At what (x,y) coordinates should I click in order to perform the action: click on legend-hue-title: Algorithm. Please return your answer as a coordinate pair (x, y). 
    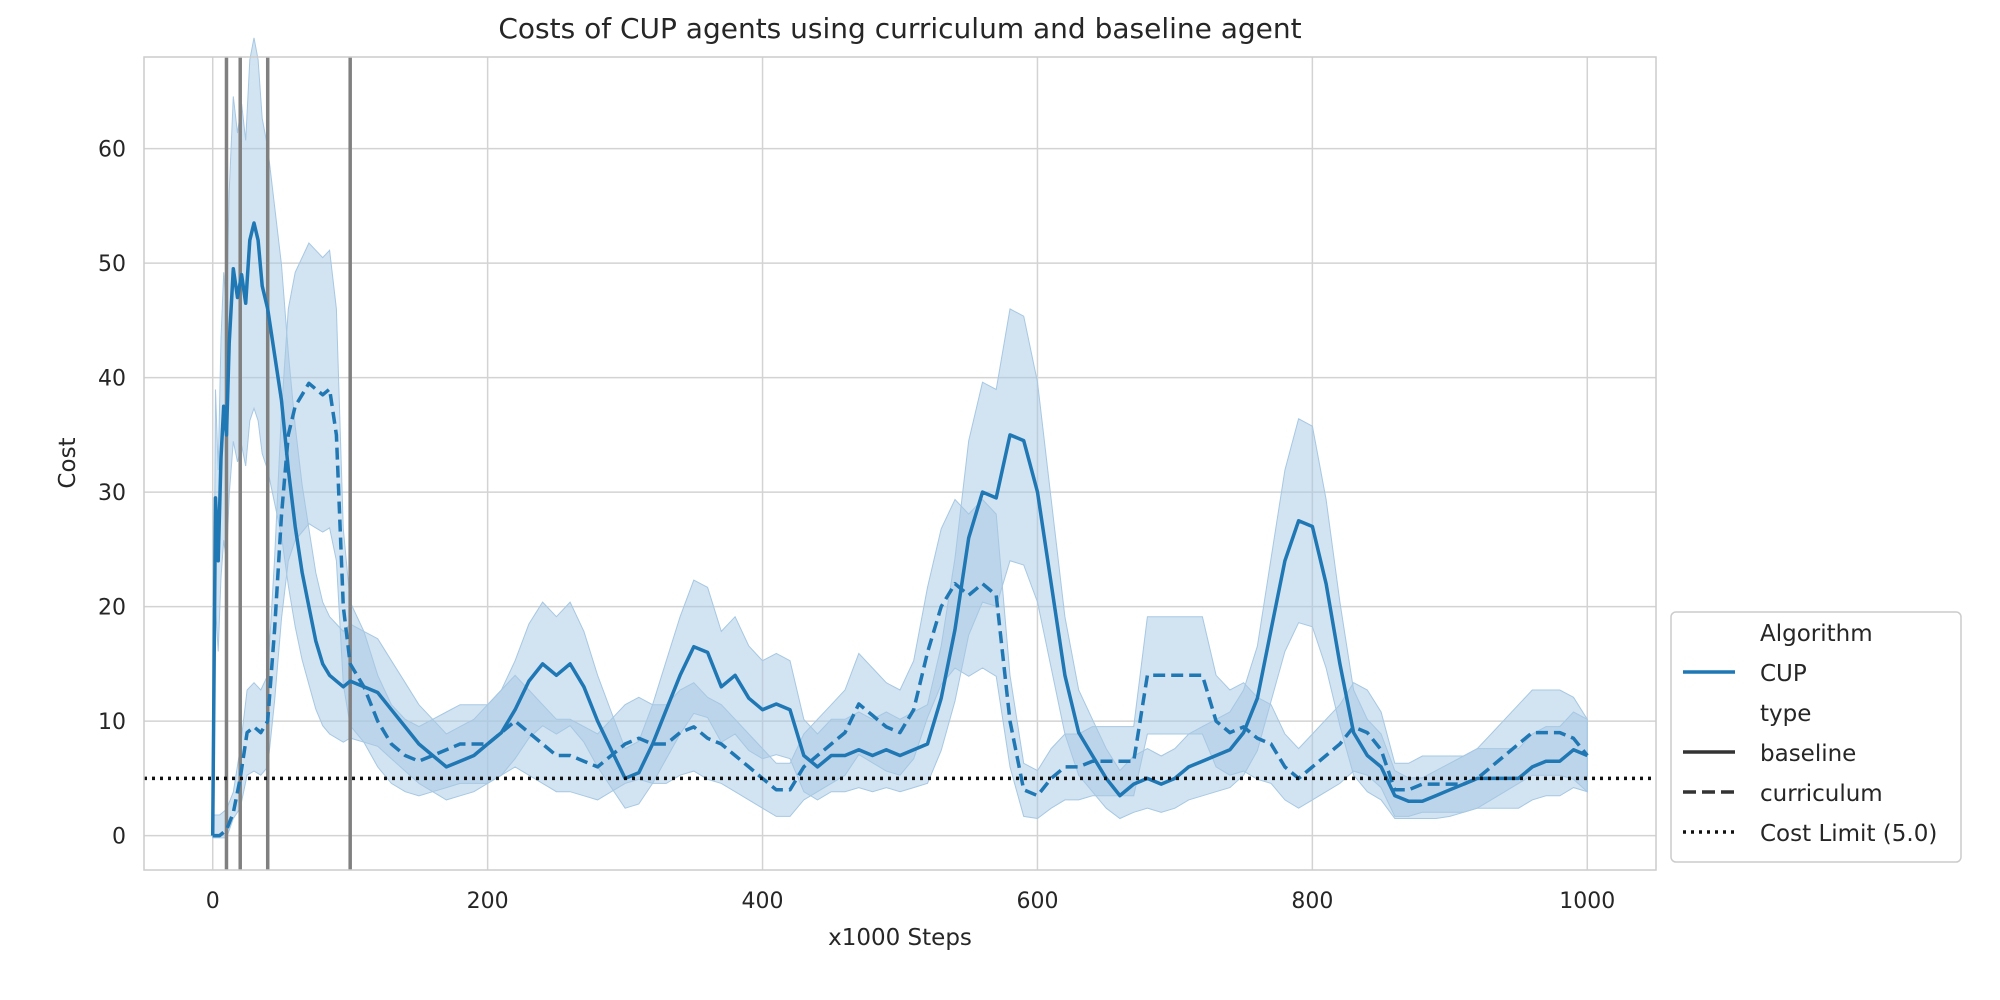
    Looking at the image, I should click on (1816, 634).